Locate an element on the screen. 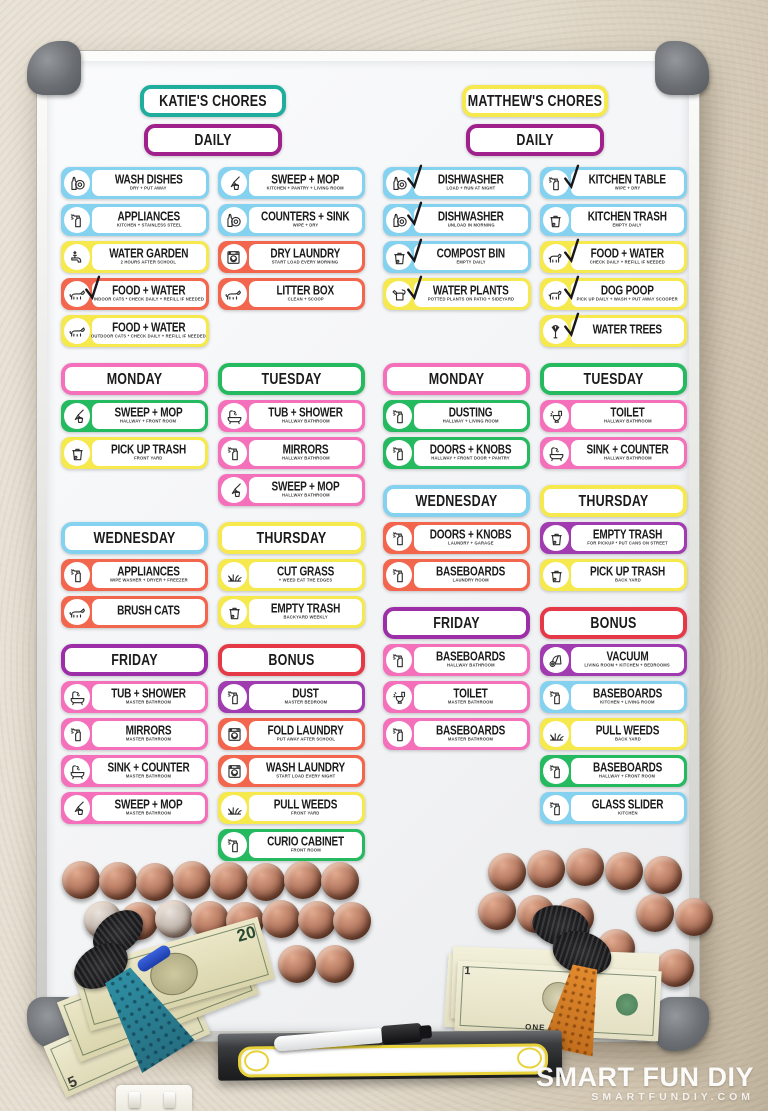 The height and width of the screenshot is (1111, 768). chore-magnet-doors-knobs: DOORS + KNOBS LAUNDRY + GARAGE is located at coordinates (456, 538).